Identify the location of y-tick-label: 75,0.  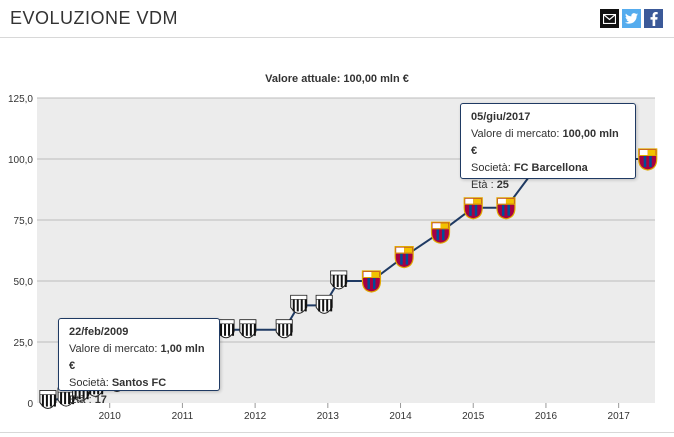
(24, 221).